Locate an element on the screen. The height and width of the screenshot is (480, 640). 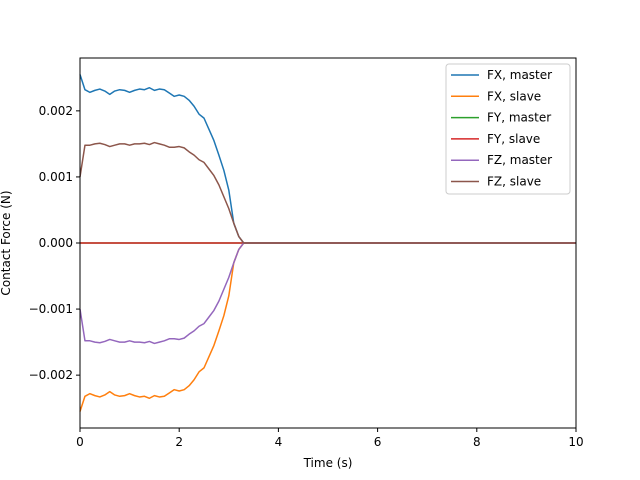
legend-label-fx-slave: FX, slave is located at coordinates (514, 96).